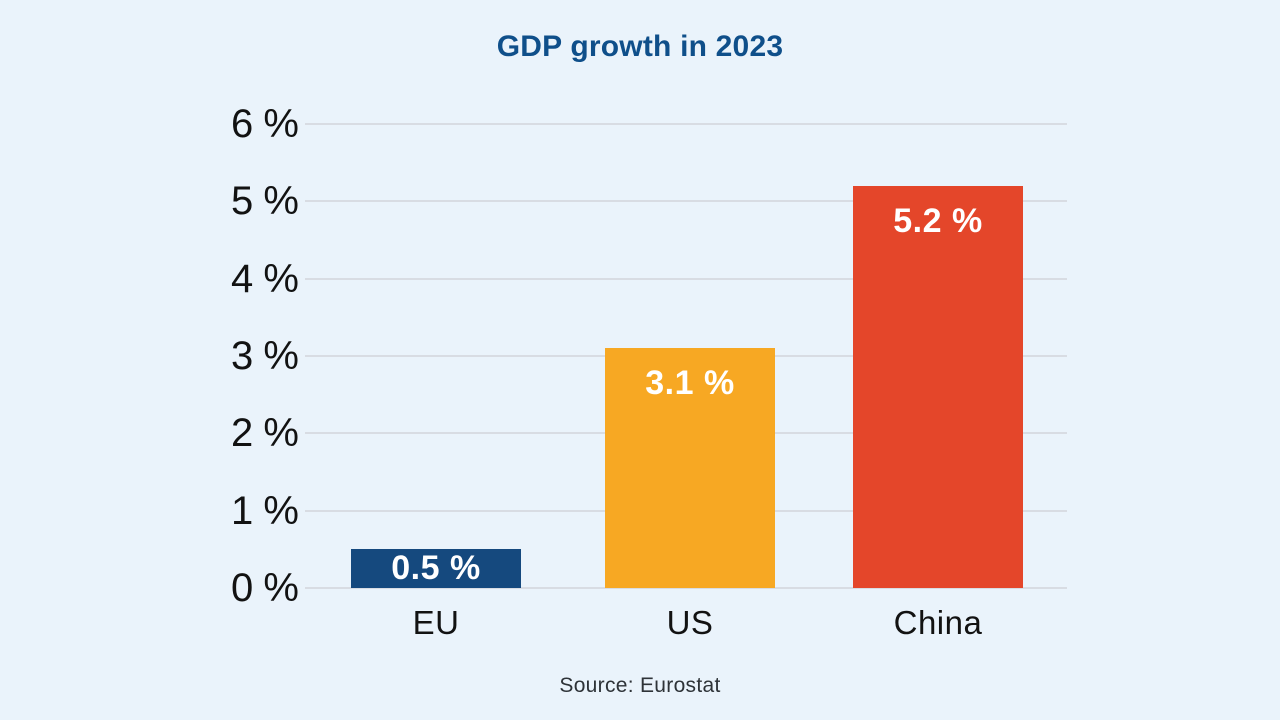 This screenshot has width=1280, height=720. What do you see at coordinates (265, 201) in the screenshot?
I see `y-tick-label: 5 %` at bounding box center [265, 201].